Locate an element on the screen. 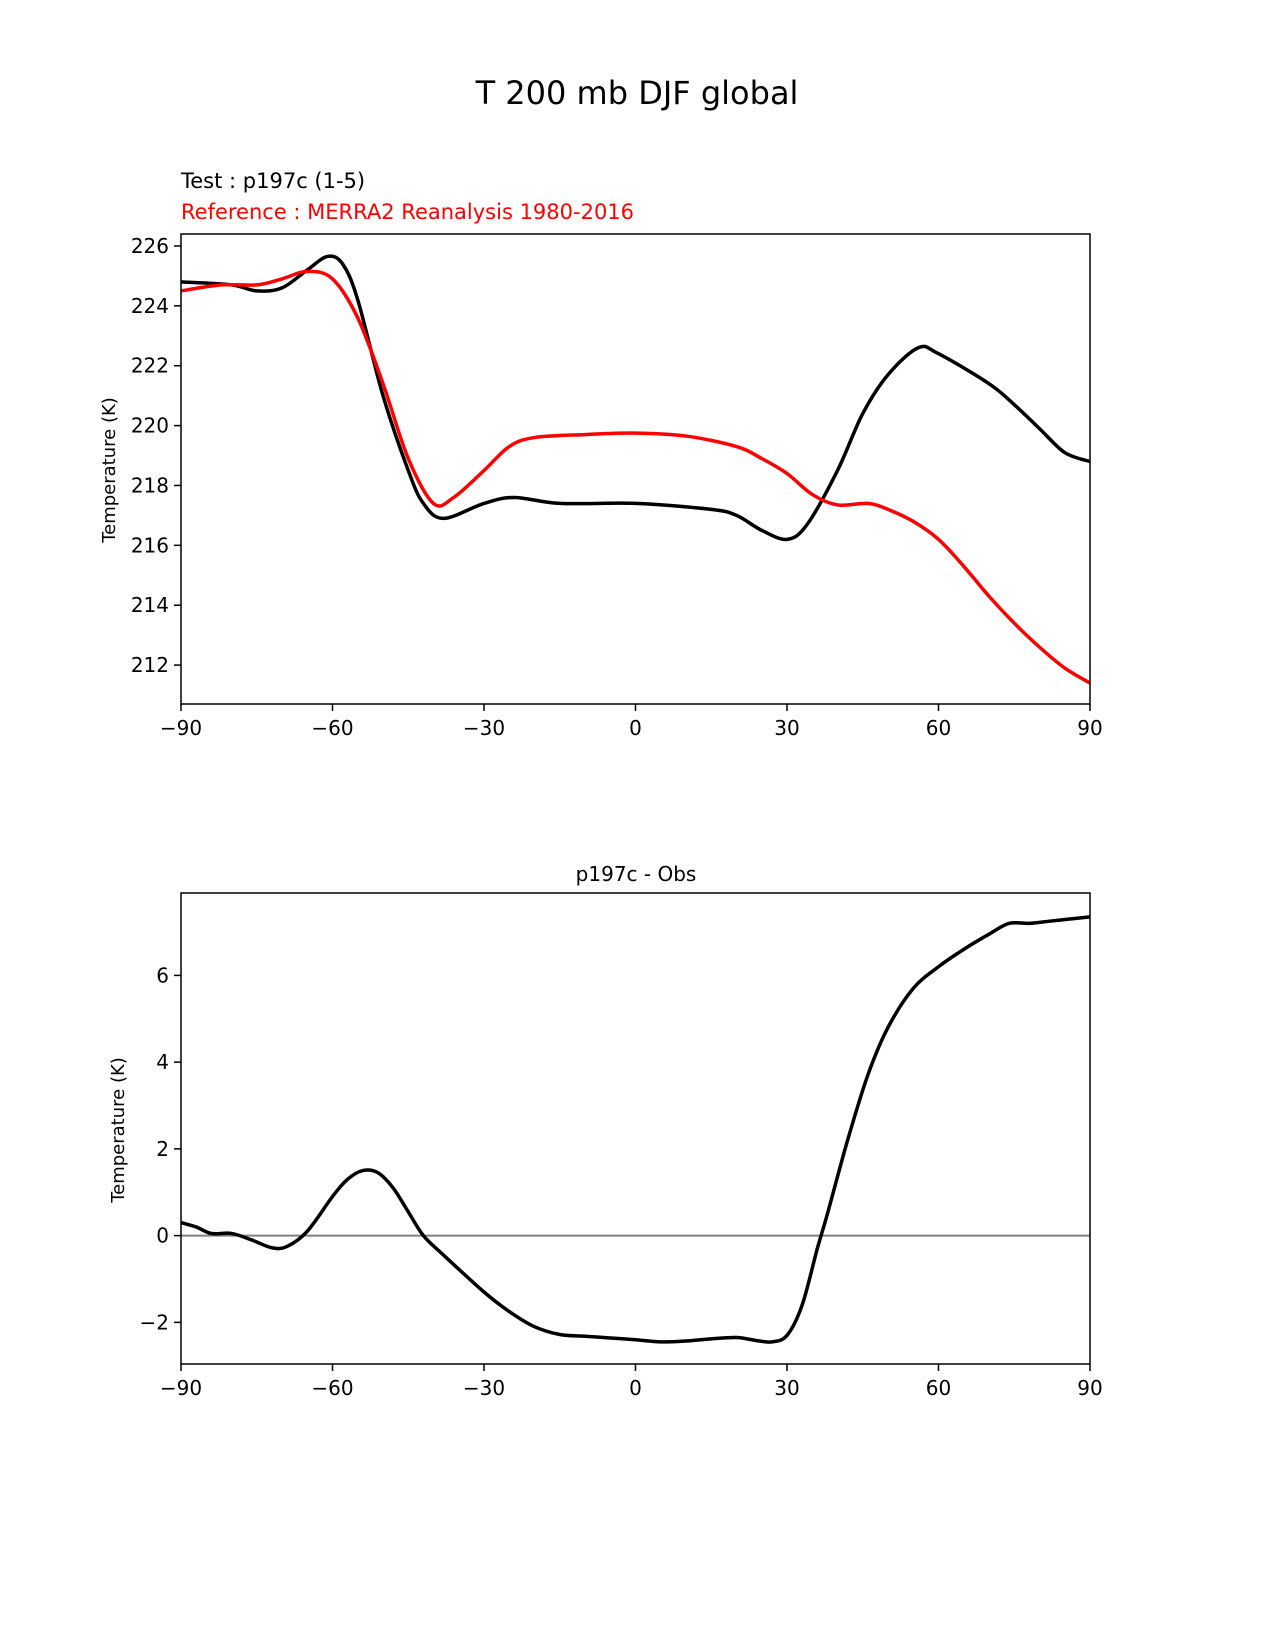  figure-title: T 200 mb DJF global is located at coordinates (637, 93).